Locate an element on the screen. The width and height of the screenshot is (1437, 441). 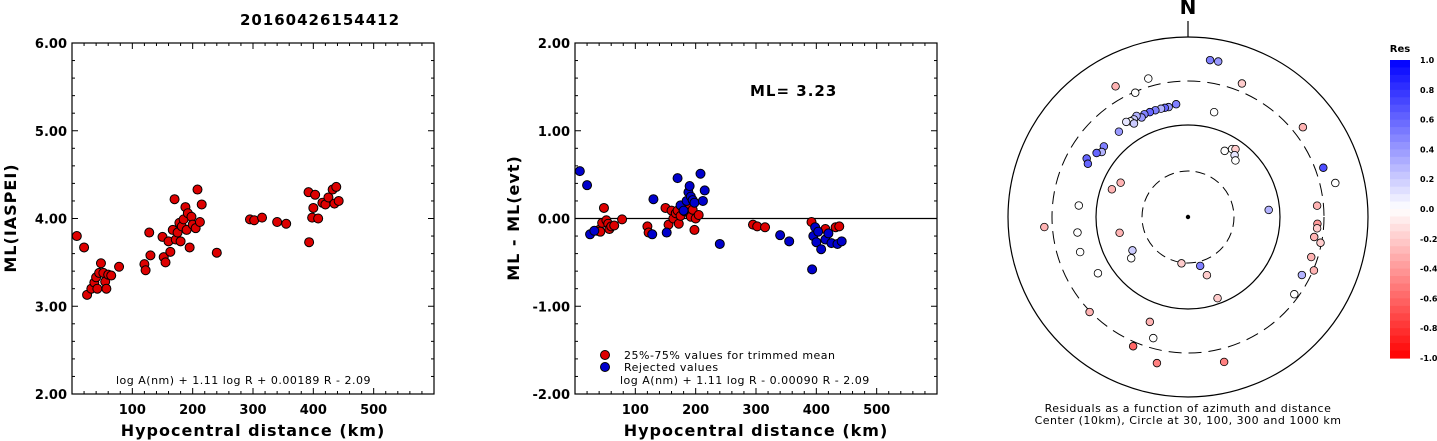
ring-30km is located at coordinates (1188, 217).